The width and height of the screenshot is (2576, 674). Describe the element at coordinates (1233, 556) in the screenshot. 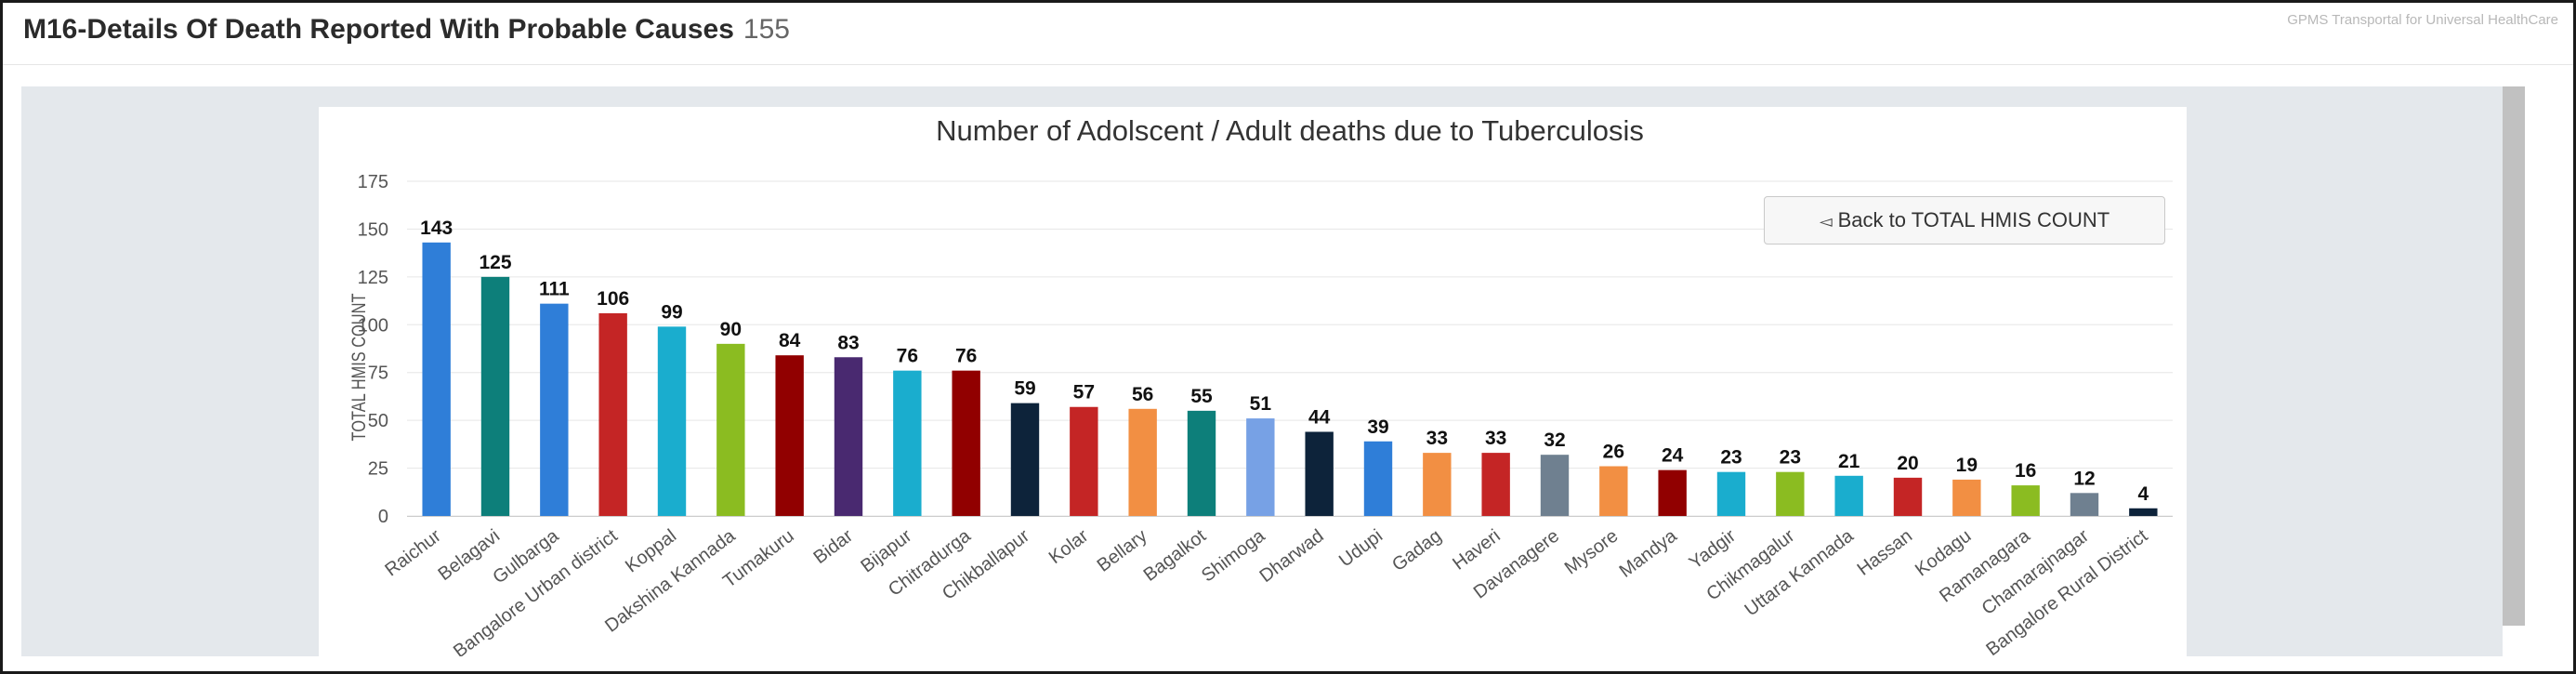

I see `x-tick-label: Shimoga` at that location.